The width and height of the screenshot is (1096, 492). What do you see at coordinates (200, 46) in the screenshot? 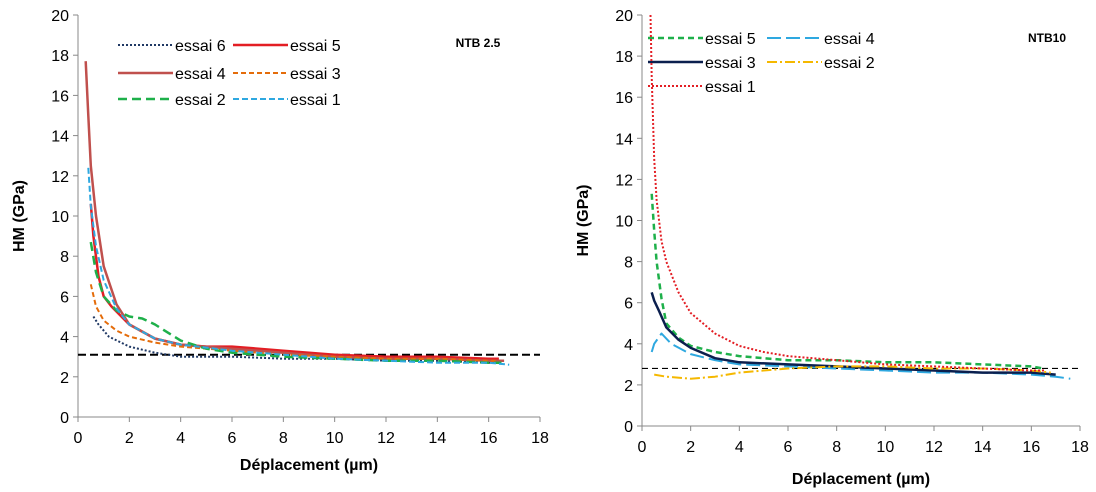
I see `legend-label: essai 6` at bounding box center [200, 46].